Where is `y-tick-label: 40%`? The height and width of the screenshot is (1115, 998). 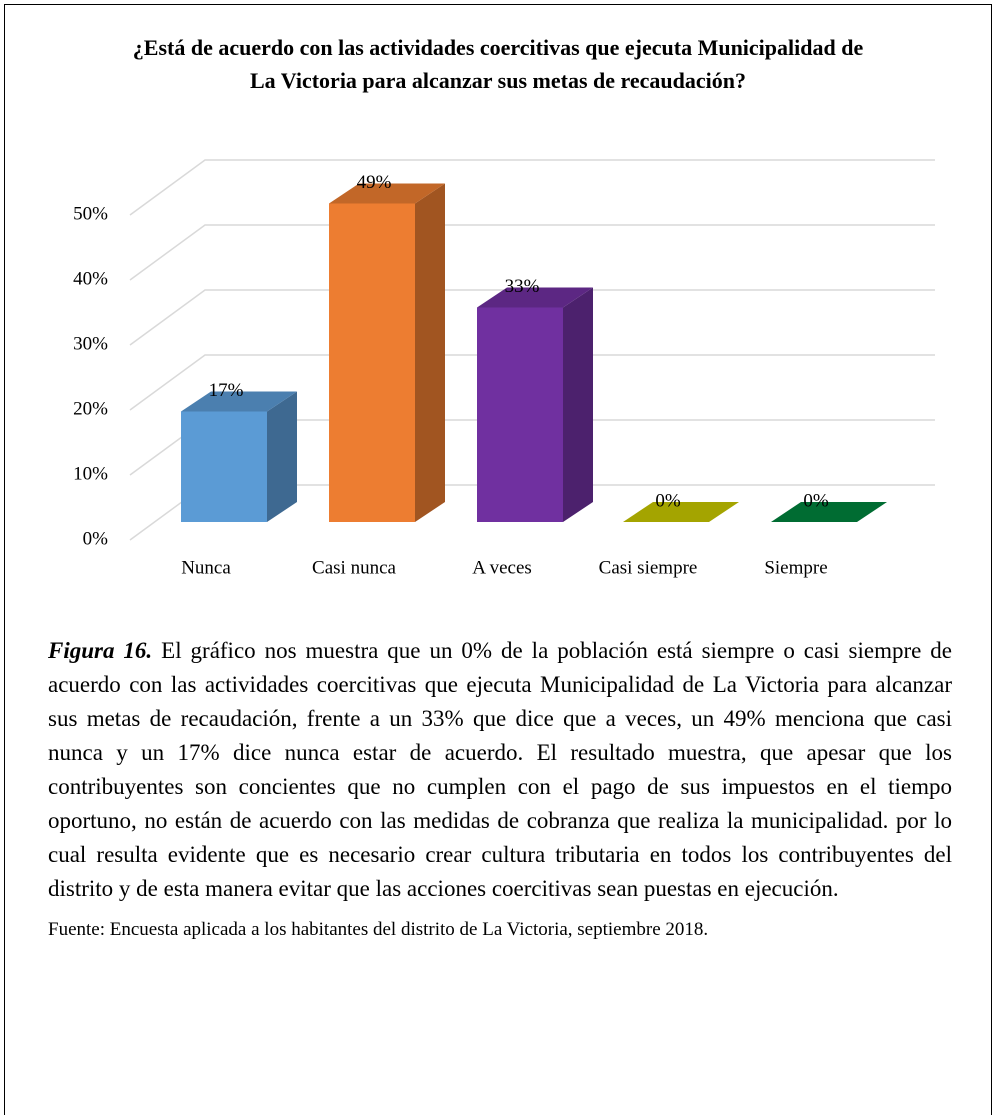
y-tick-label: 40% is located at coordinates (90, 278).